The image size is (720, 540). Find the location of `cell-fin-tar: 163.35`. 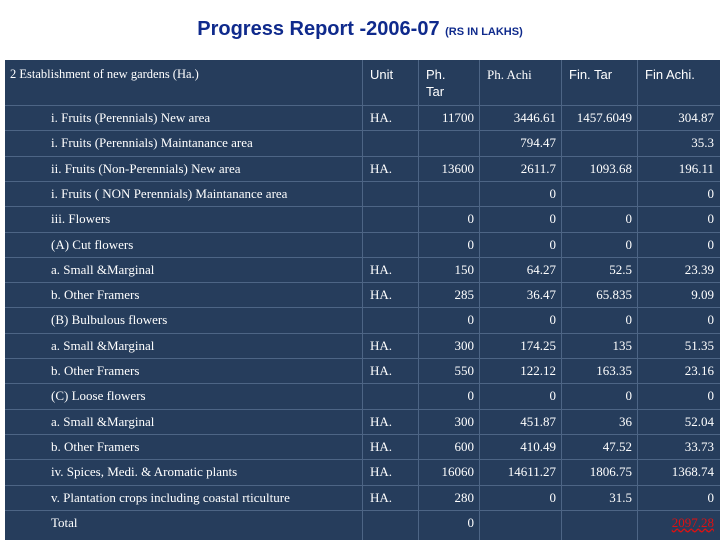

cell-fin-tar: 163.35 is located at coordinates (614, 370).